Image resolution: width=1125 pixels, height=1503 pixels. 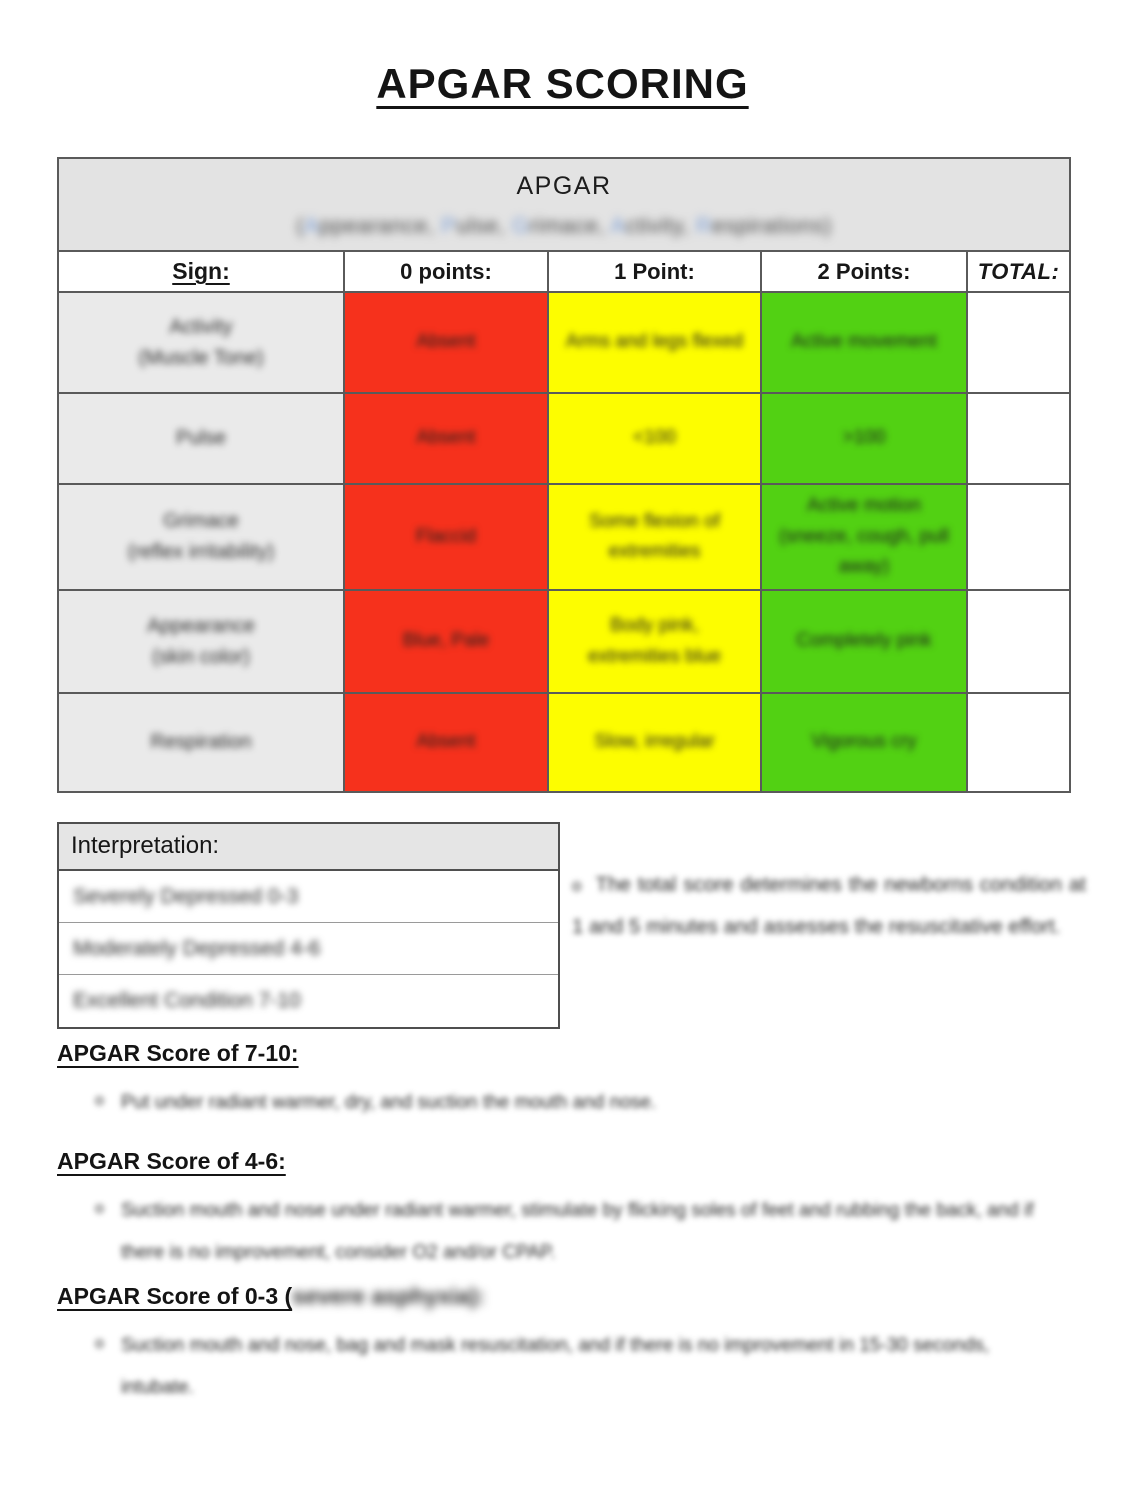 I want to click on subtitle-initial: G, so click(x=520, y=225).